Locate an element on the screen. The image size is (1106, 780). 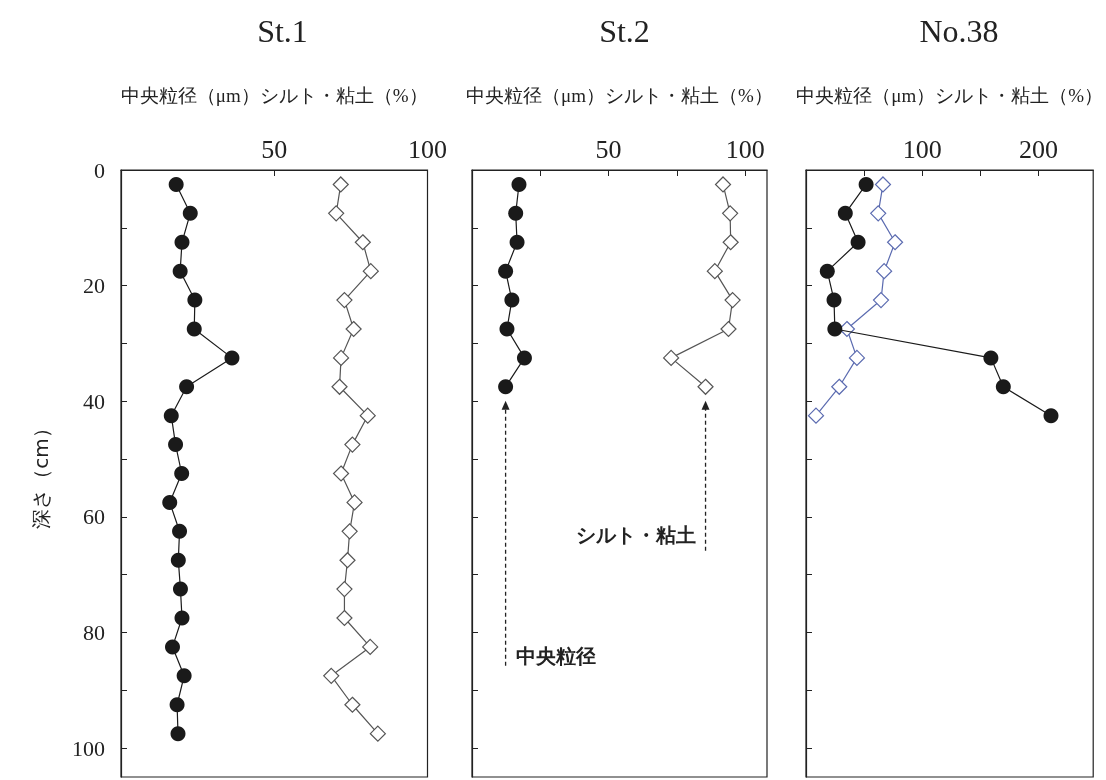
annotation: 中央粒径 is located at coordinates (555, 656).